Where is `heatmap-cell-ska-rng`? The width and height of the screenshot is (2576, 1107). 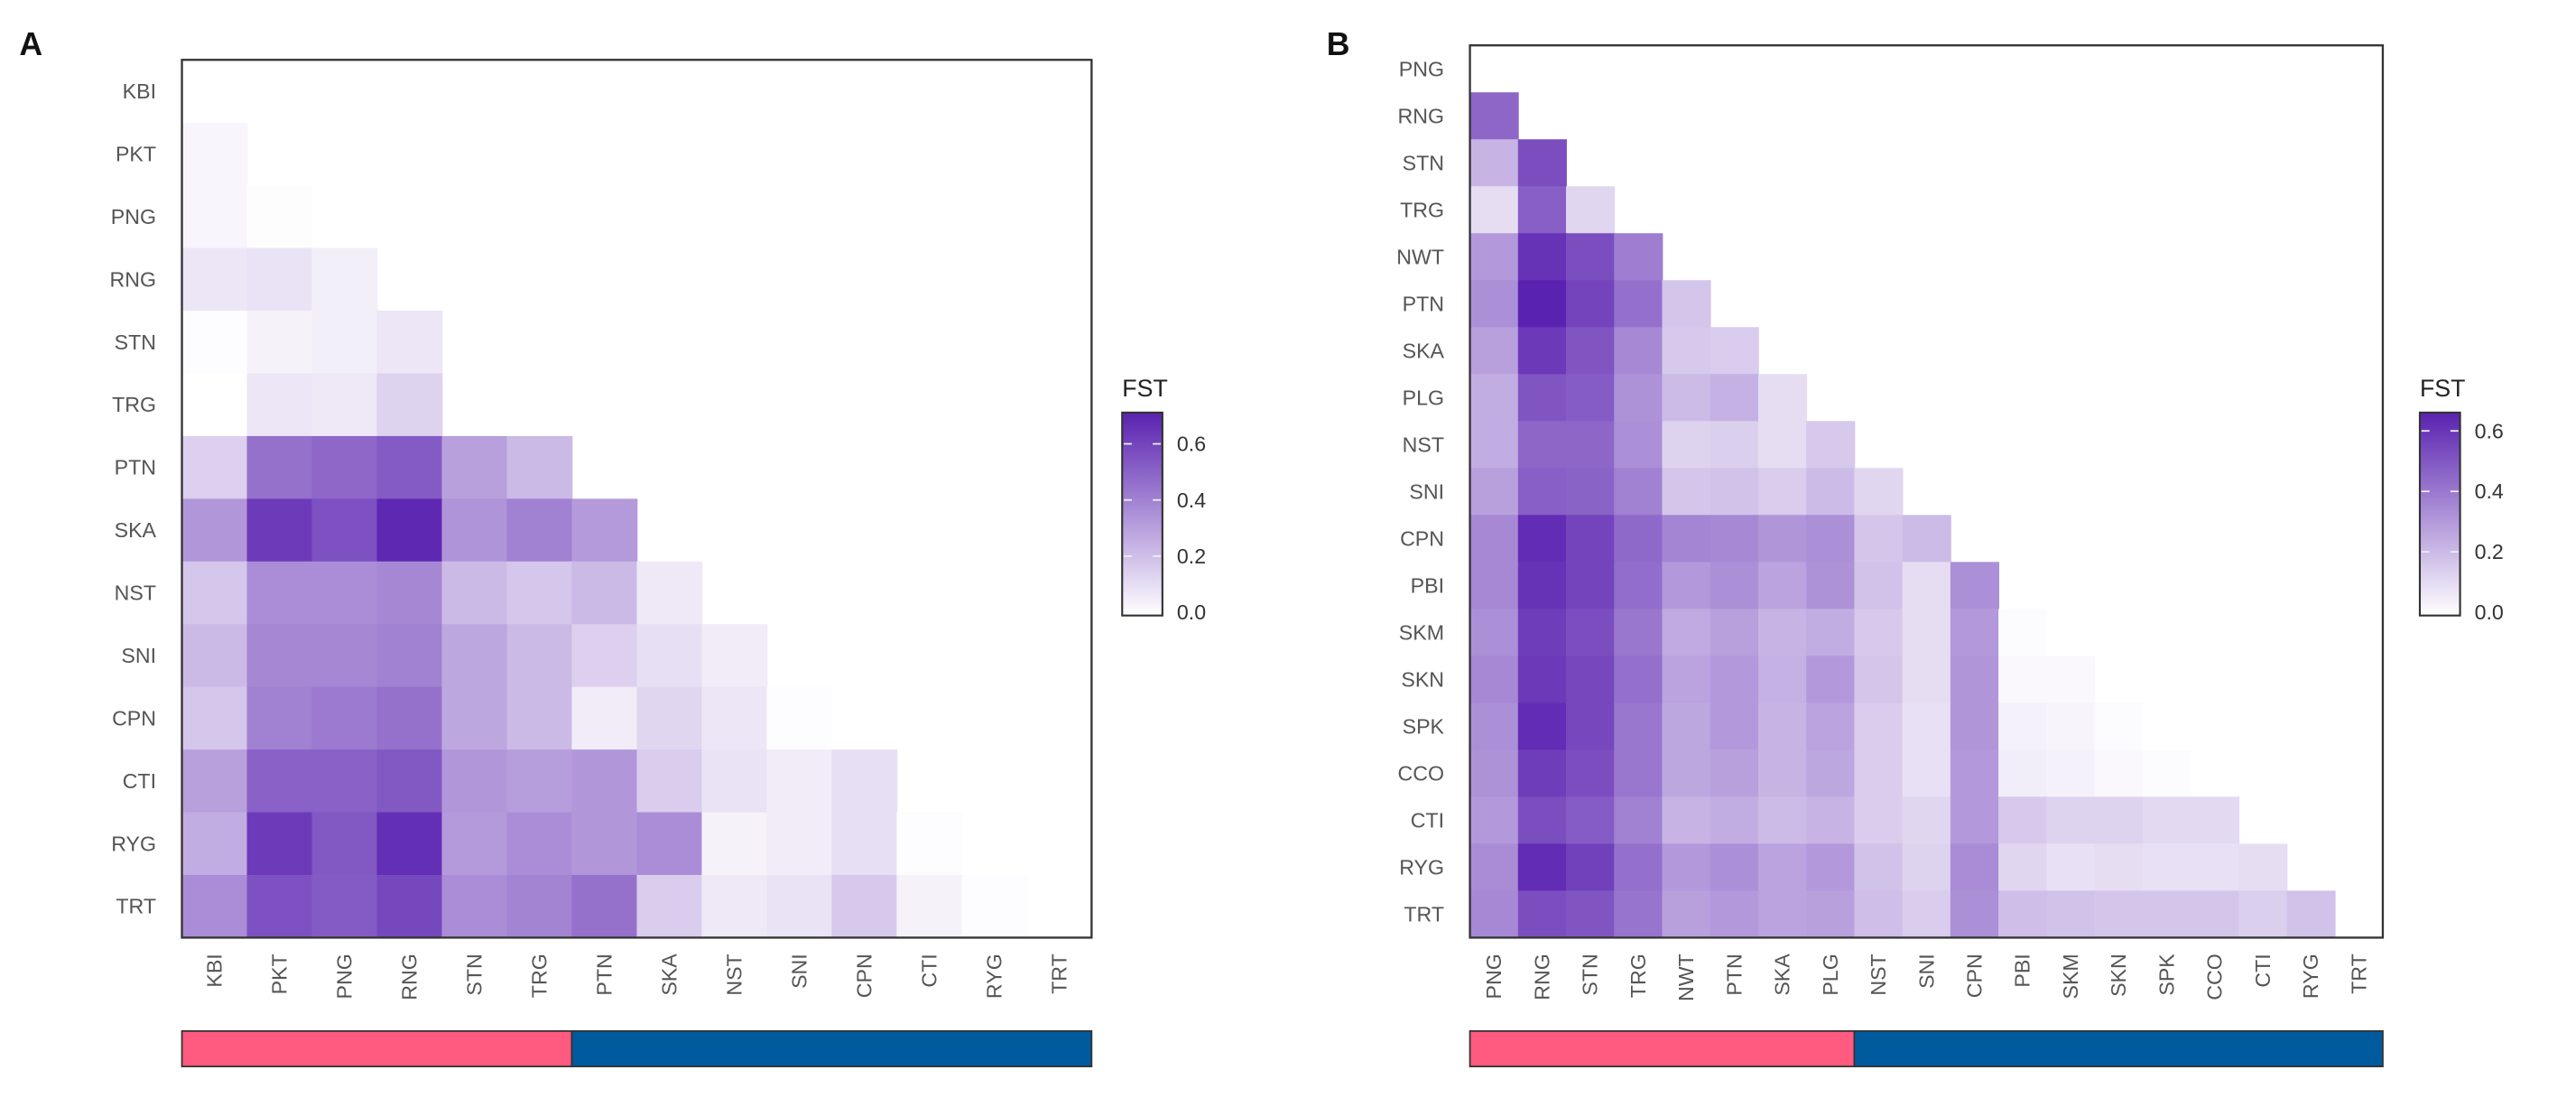
heatmap-cell-ska-rng is located at coordinates (1542, 352).